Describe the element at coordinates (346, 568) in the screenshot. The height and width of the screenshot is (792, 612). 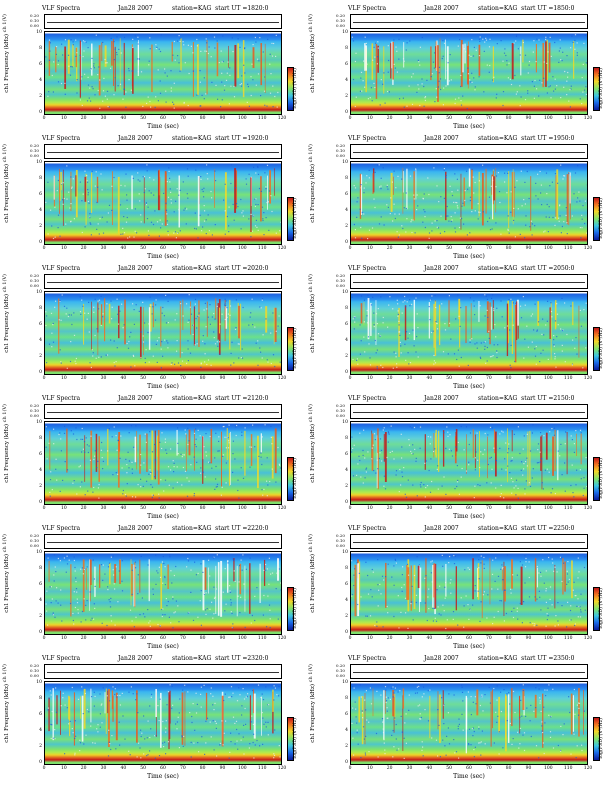
I see `frequency-tick: 8` at that location.